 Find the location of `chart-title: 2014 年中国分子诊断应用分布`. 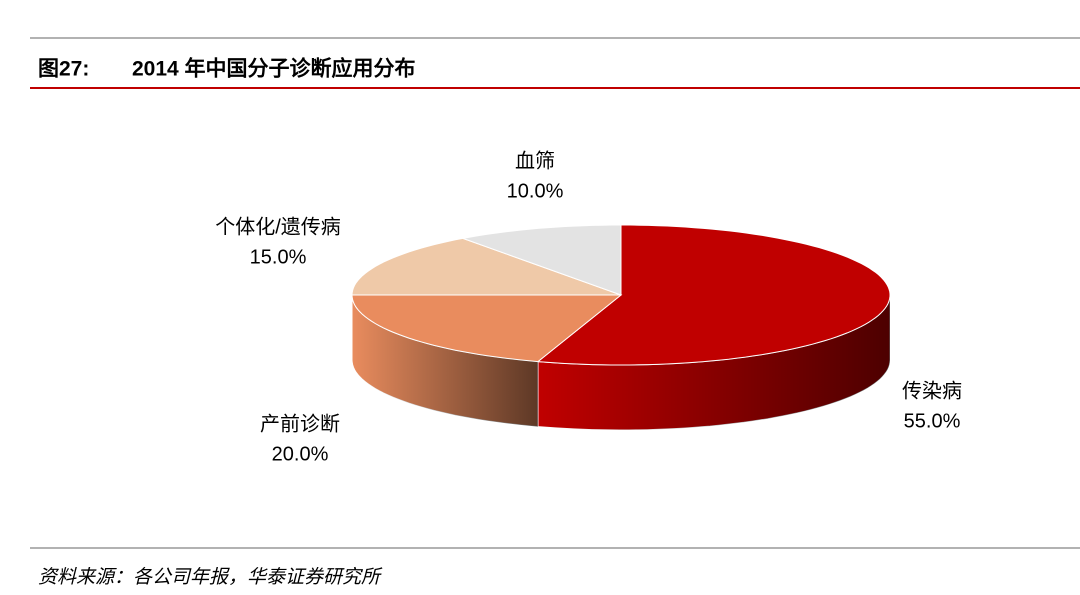

chart-title: 2014 年中国分子诊断应用分布 is located at coordinates (274, 69).